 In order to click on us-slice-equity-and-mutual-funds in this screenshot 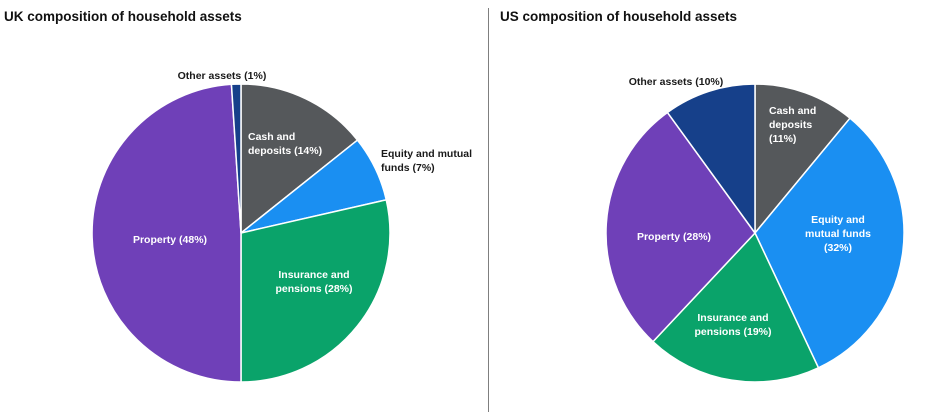, I will do `click(829, 243)`.